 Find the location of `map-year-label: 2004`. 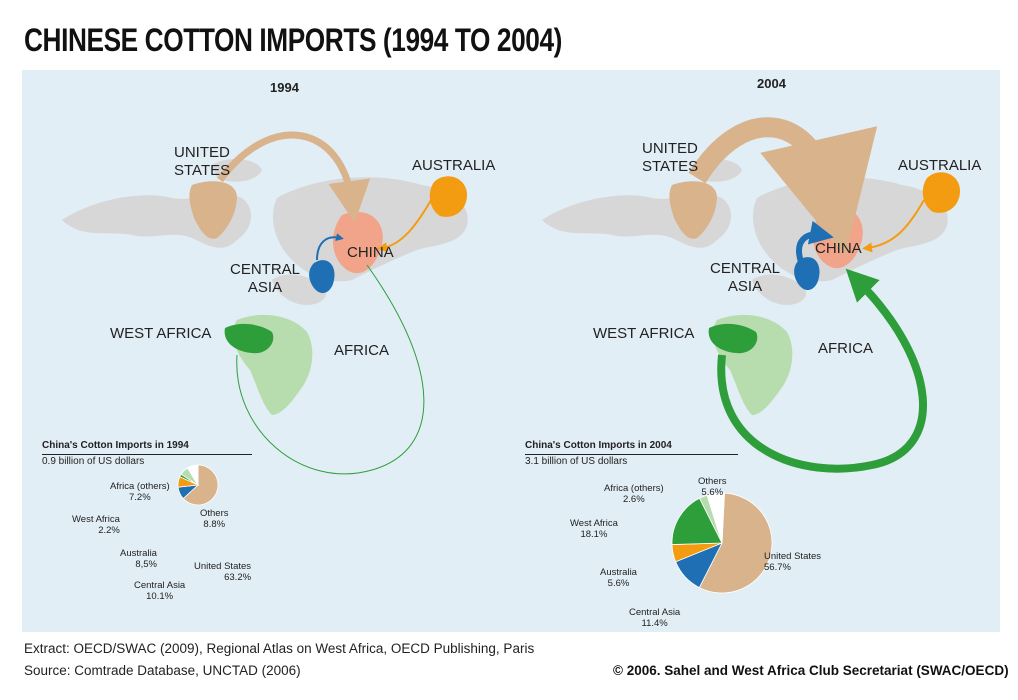

map-year-label: 2004 is located at coordinates (771, 83).